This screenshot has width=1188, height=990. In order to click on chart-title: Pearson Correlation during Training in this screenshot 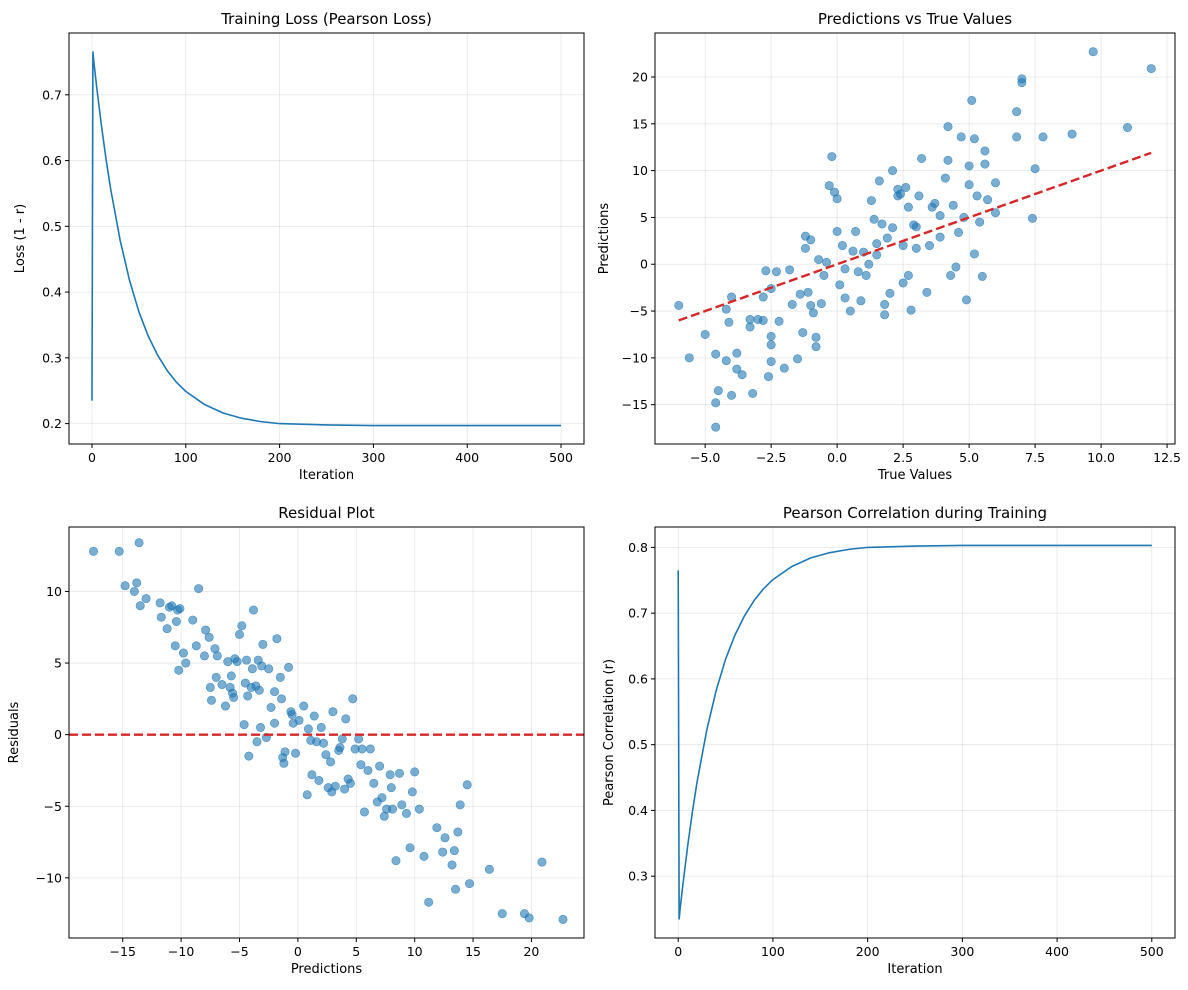, I will do `click(915, 513)`.